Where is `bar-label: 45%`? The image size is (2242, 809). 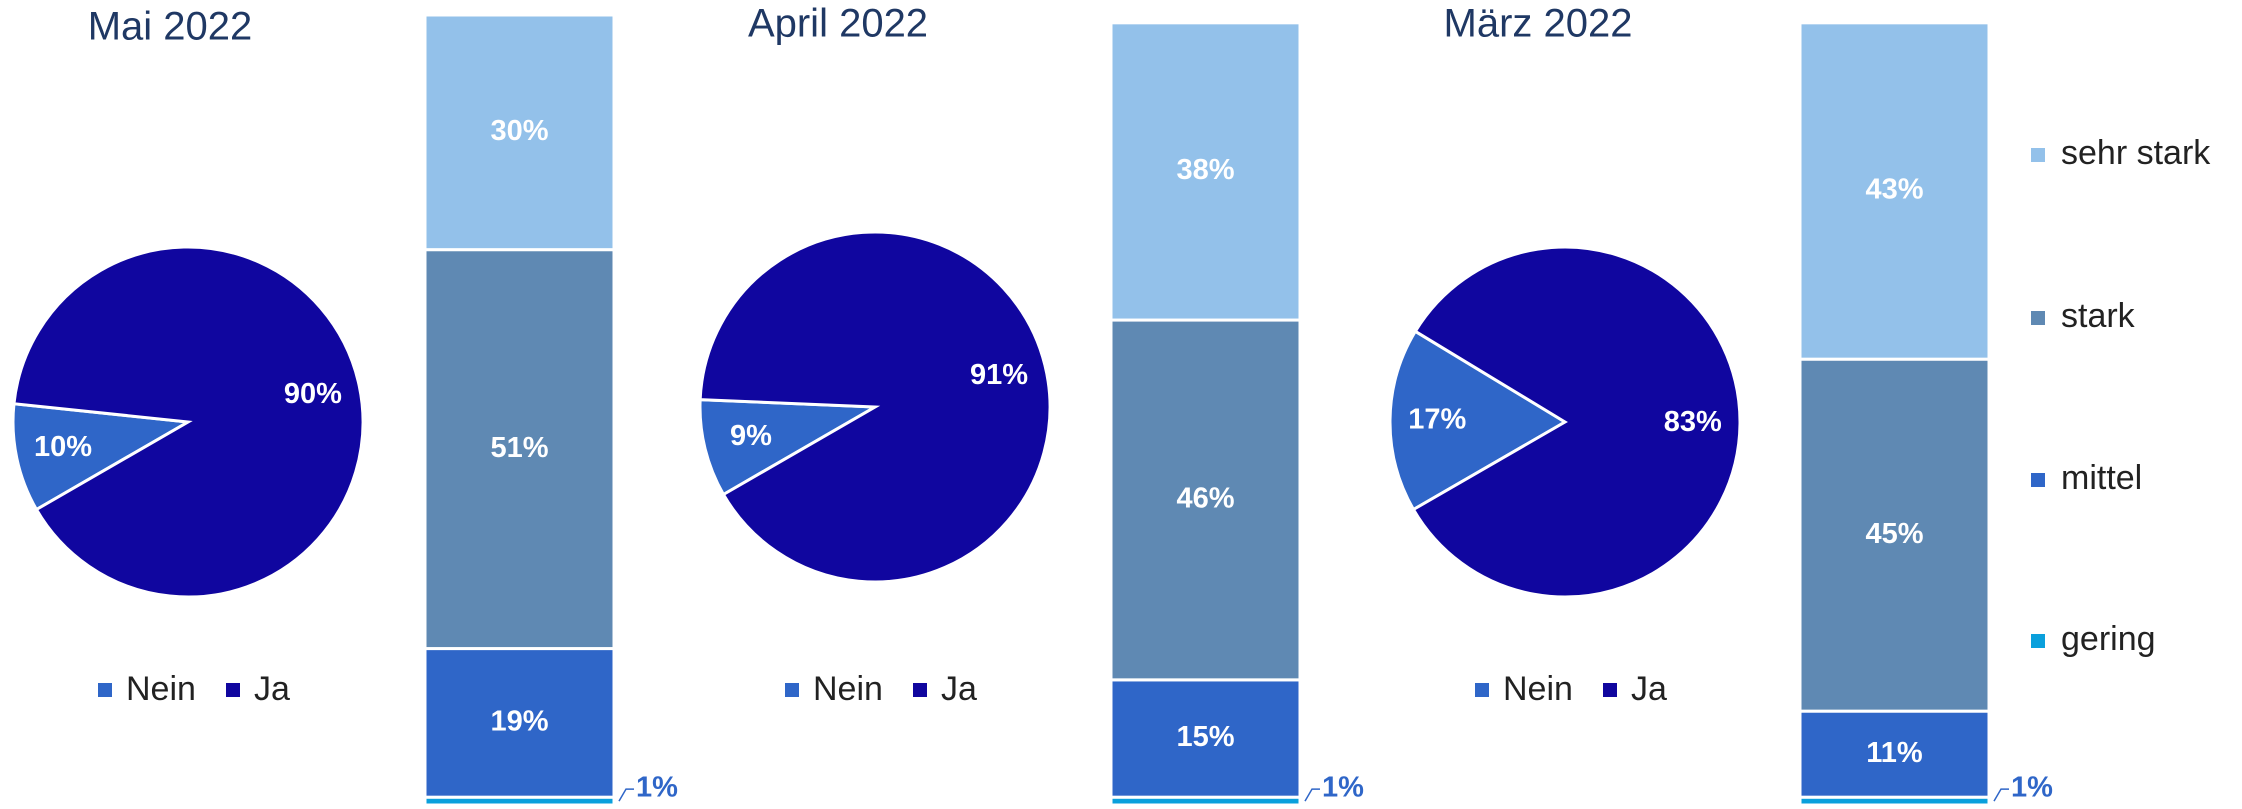 bar-label: 45% is located at coordinates (1894, 534).